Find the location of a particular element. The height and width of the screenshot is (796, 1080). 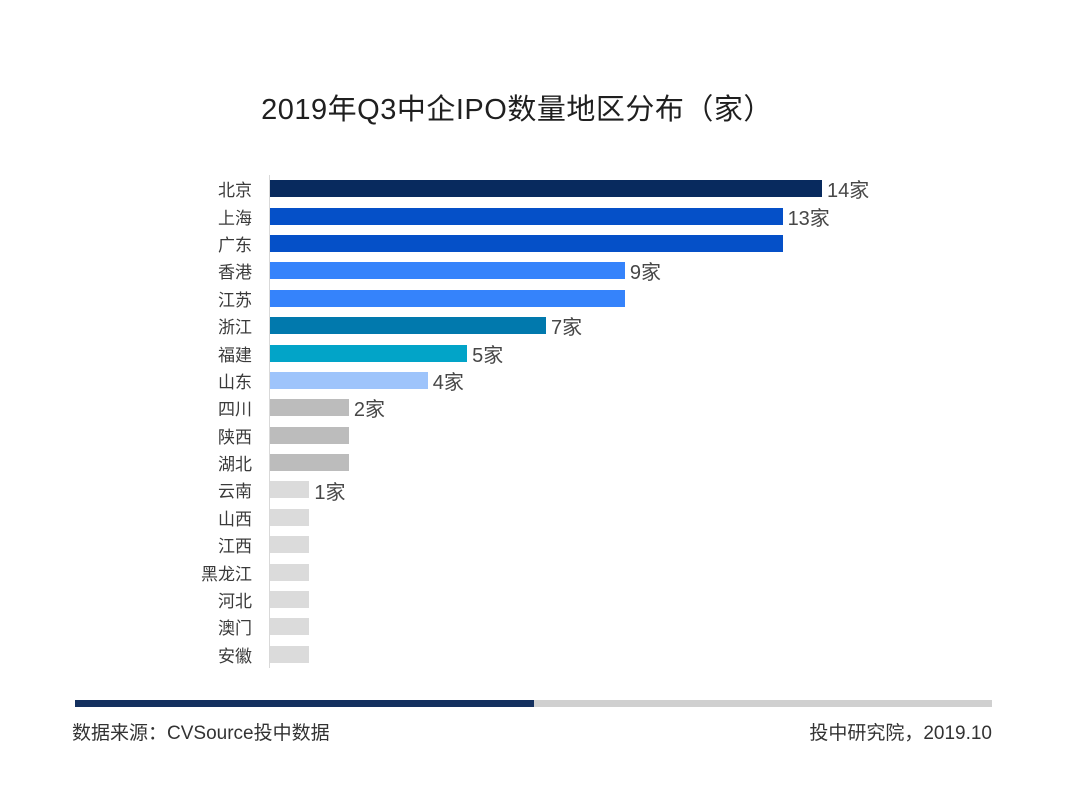

category-label: 福建 is located at coordinates (235, 355).